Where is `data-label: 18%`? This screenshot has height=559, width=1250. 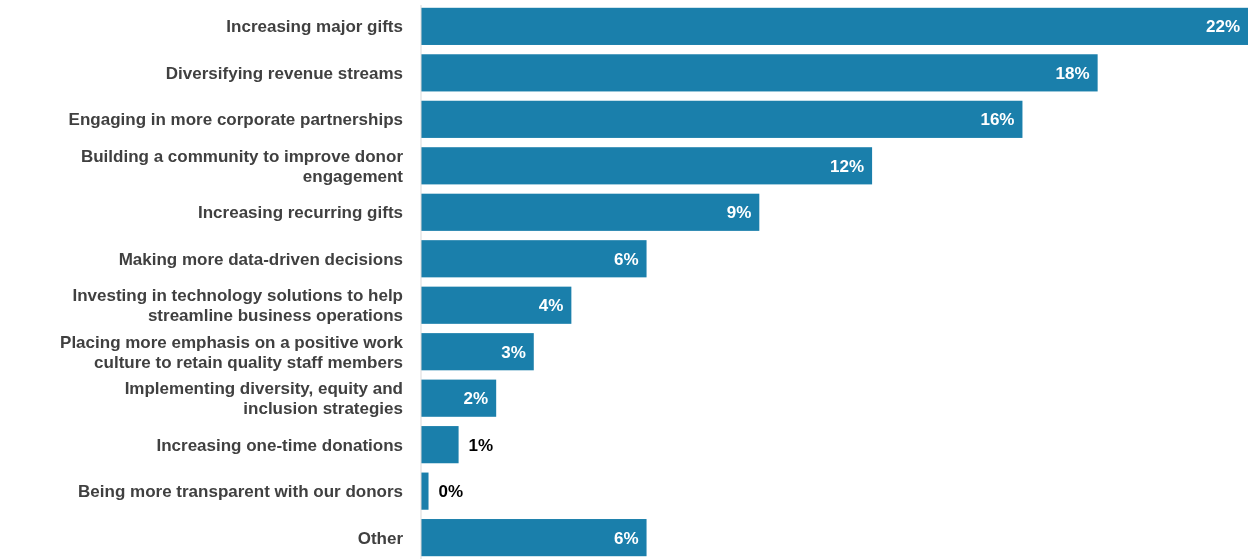 data-label: 18% is located at coordinates (1072, 73).